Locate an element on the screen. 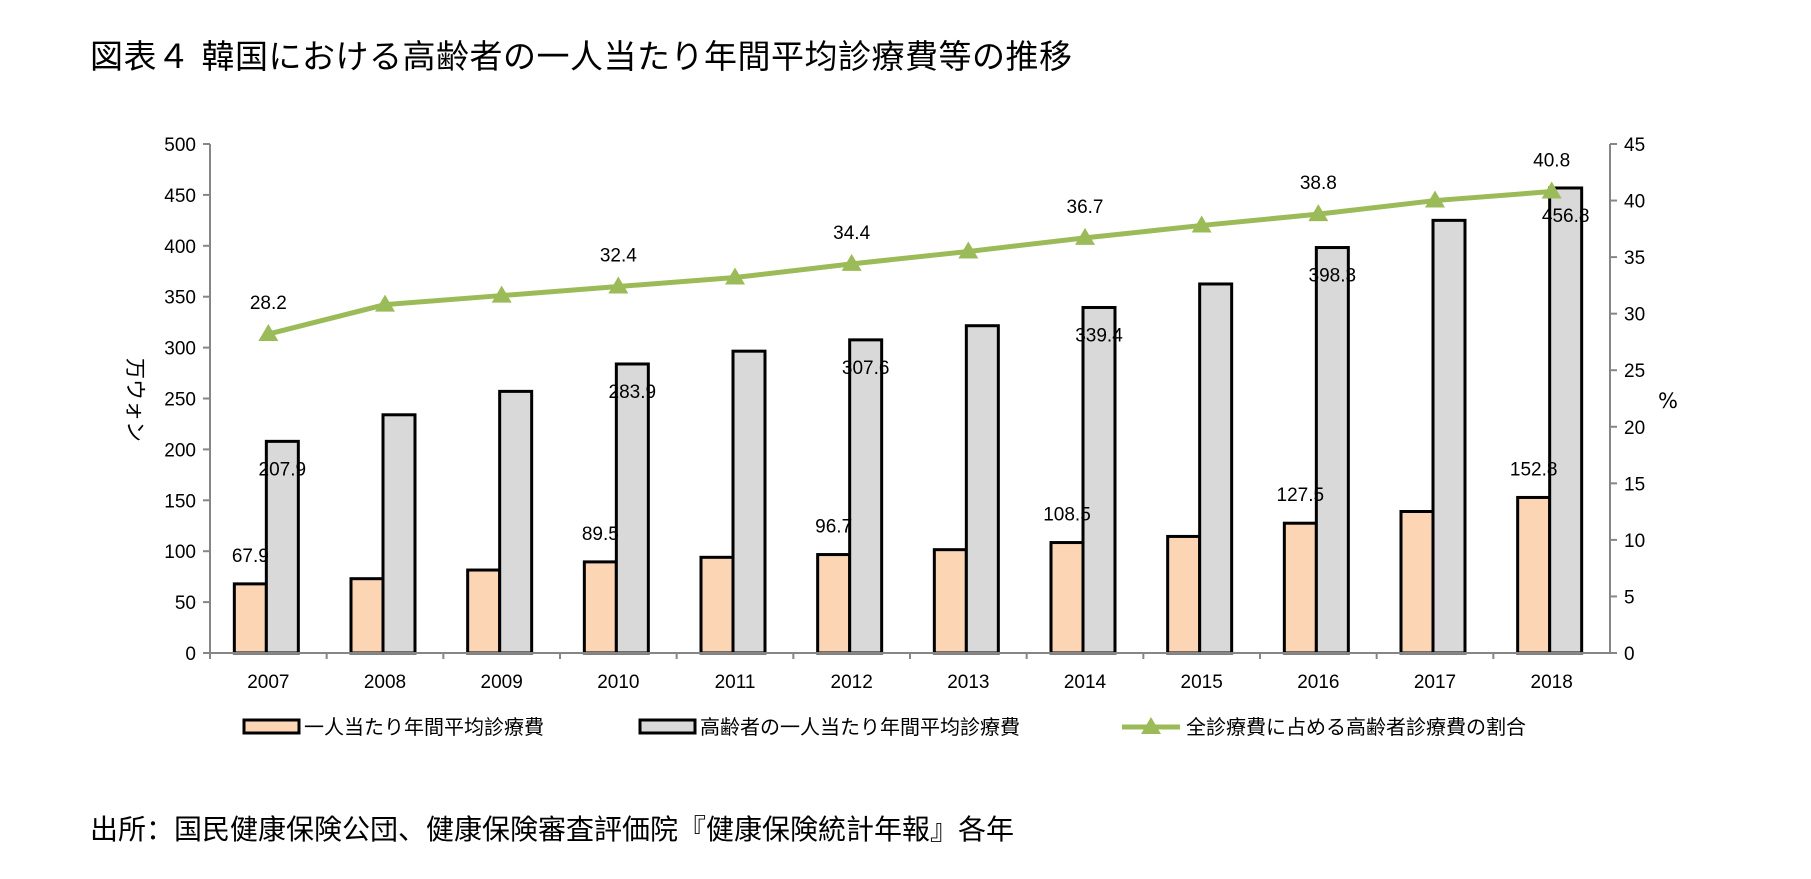 This screenshot has height=879, width=1811. data-label-share-2014: 36.7 is located at coordinates (1085, 207).